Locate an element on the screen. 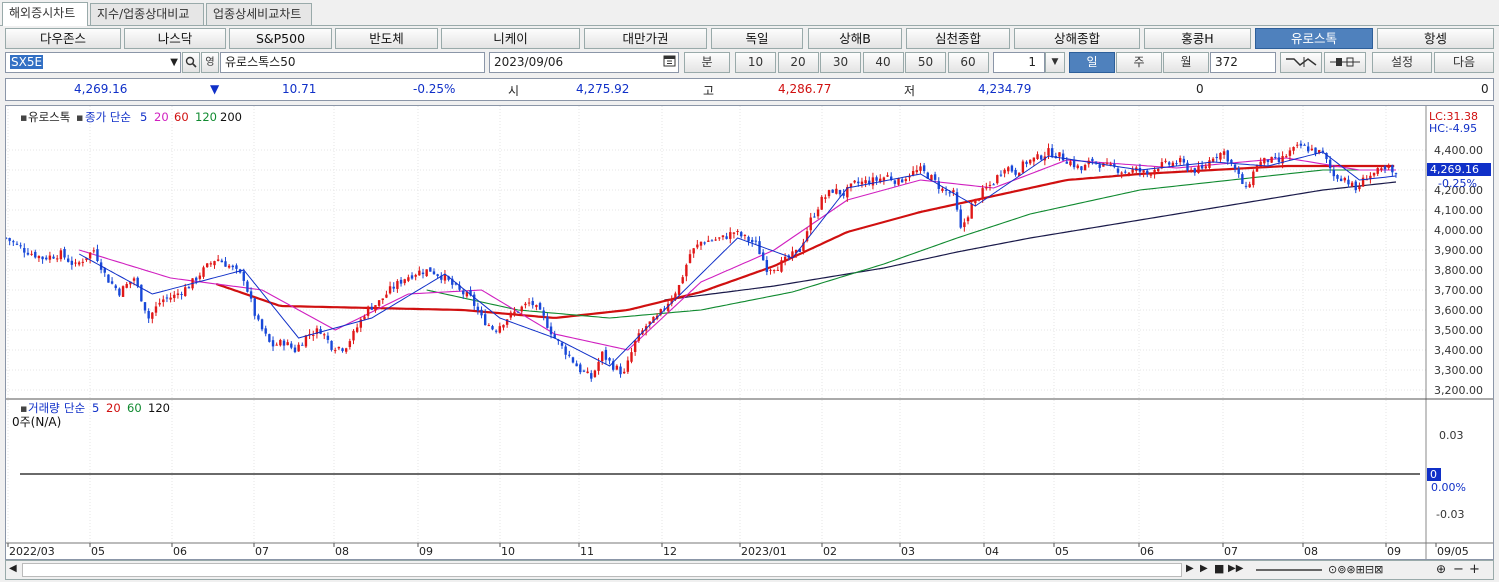 This screenshot has height=582, width=1499. name-toggle-button: 영 is located at coordinates (210, 62).